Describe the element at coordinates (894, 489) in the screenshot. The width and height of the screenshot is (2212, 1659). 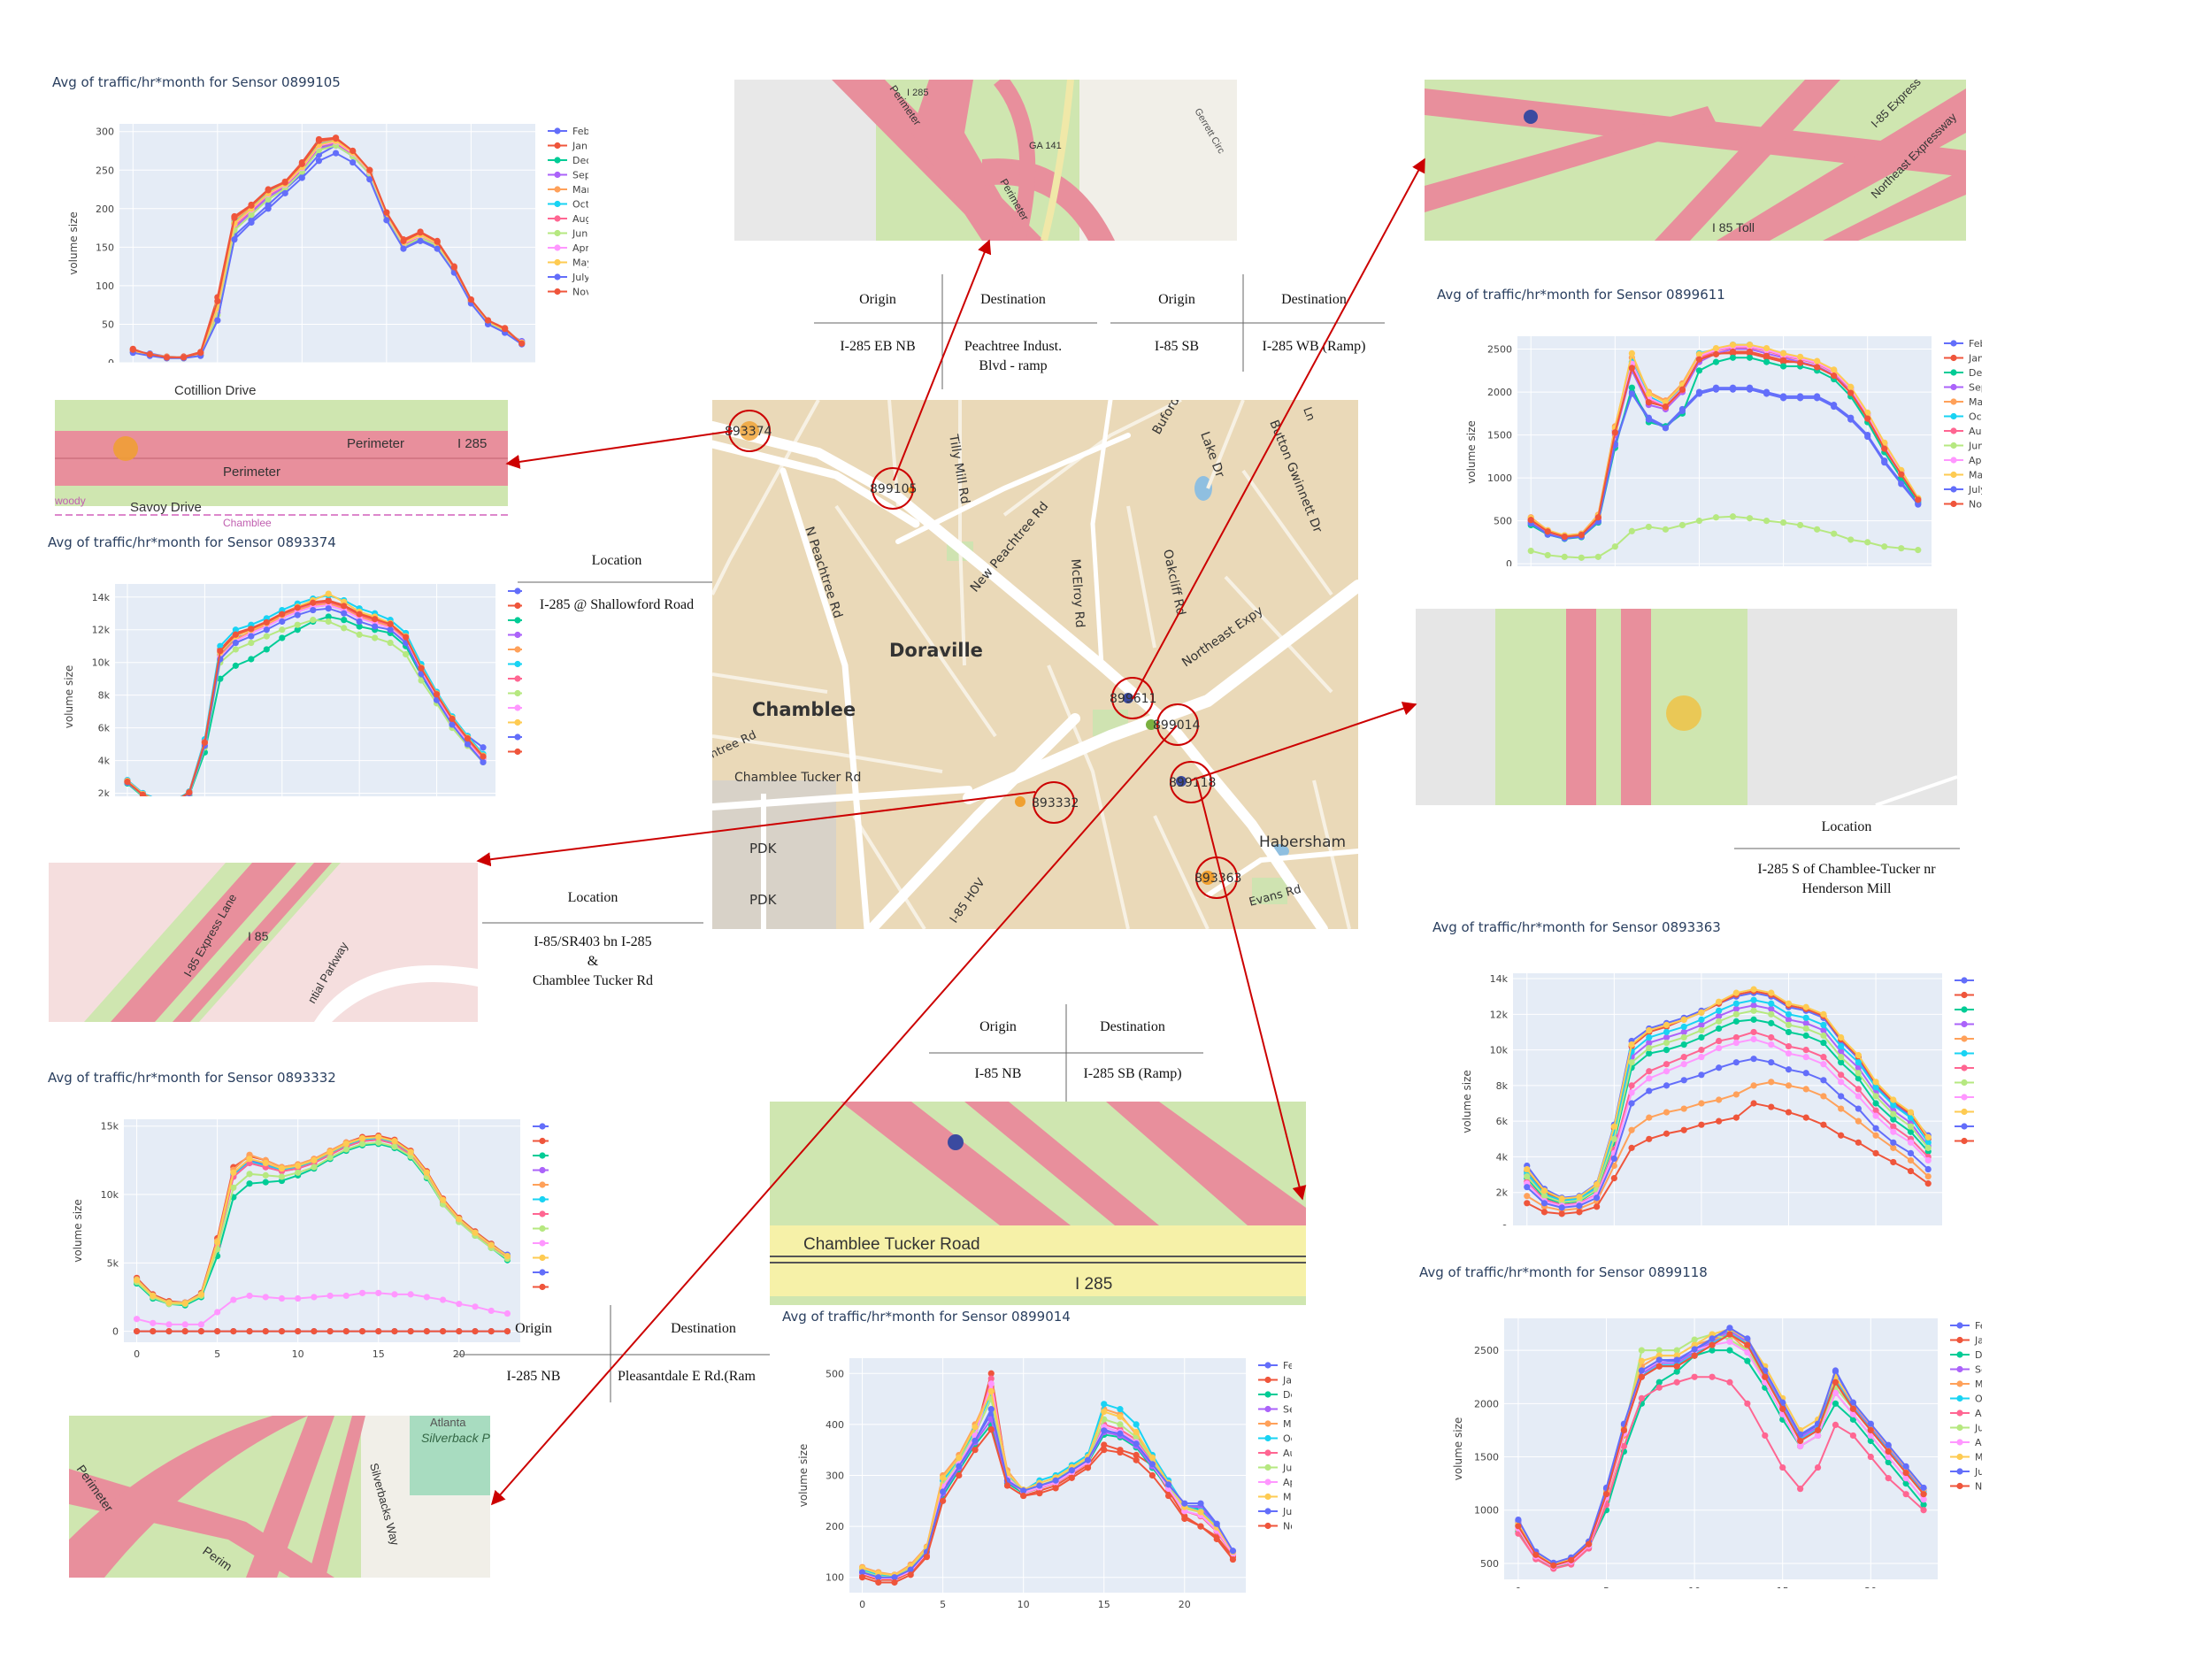
I see `sensor-label: 899105` at that location.